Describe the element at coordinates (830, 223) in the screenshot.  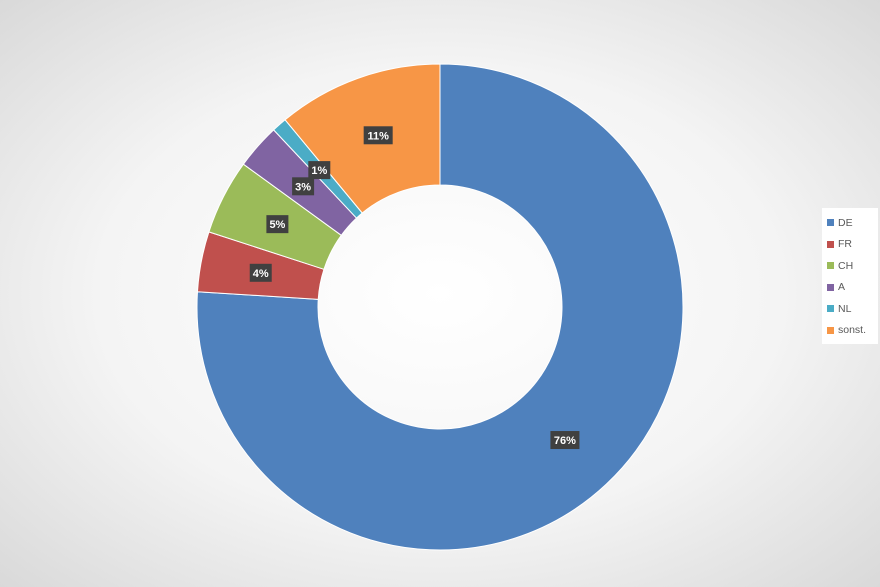
I see `legend-swatch-de` at that location.